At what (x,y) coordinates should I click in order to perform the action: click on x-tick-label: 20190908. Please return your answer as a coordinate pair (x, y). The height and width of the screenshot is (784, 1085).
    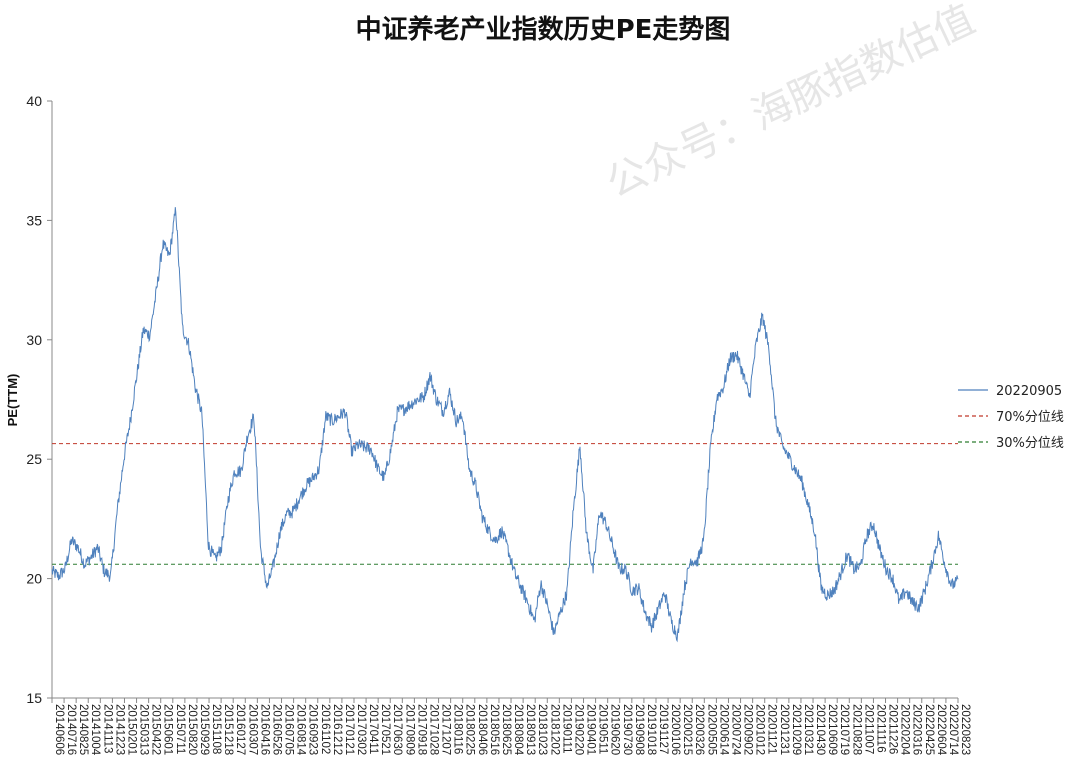
    Looking at the image, I should click on (639, 729).